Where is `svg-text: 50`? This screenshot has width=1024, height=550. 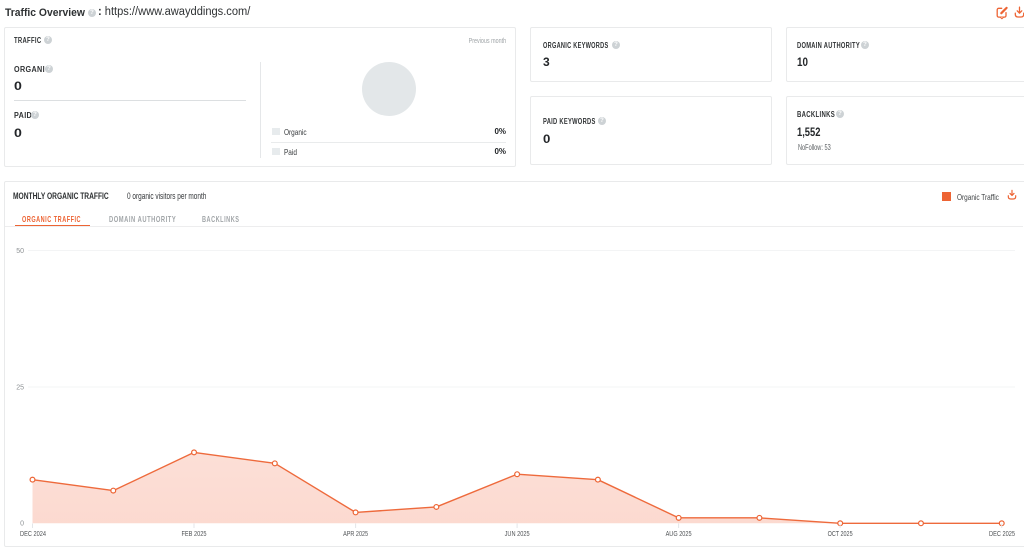 svg-text: 50 is located at coordinates (20, 251).